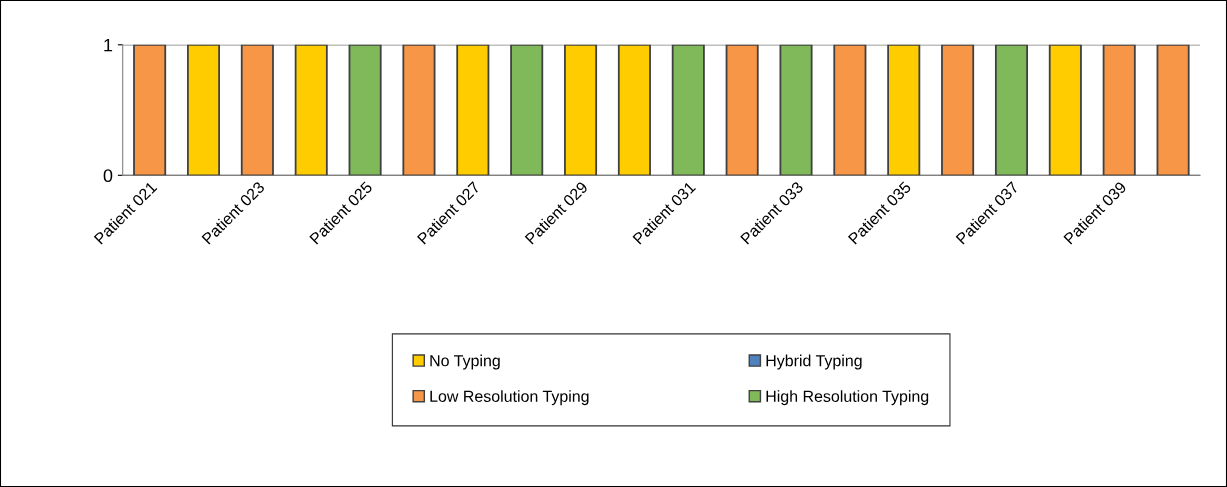 The width and height of the screenshot is (1227, 487). Describe the element at coordinates (814, 362) in the screenshot. I see `legend-label: Hybrid Typing` at that location.